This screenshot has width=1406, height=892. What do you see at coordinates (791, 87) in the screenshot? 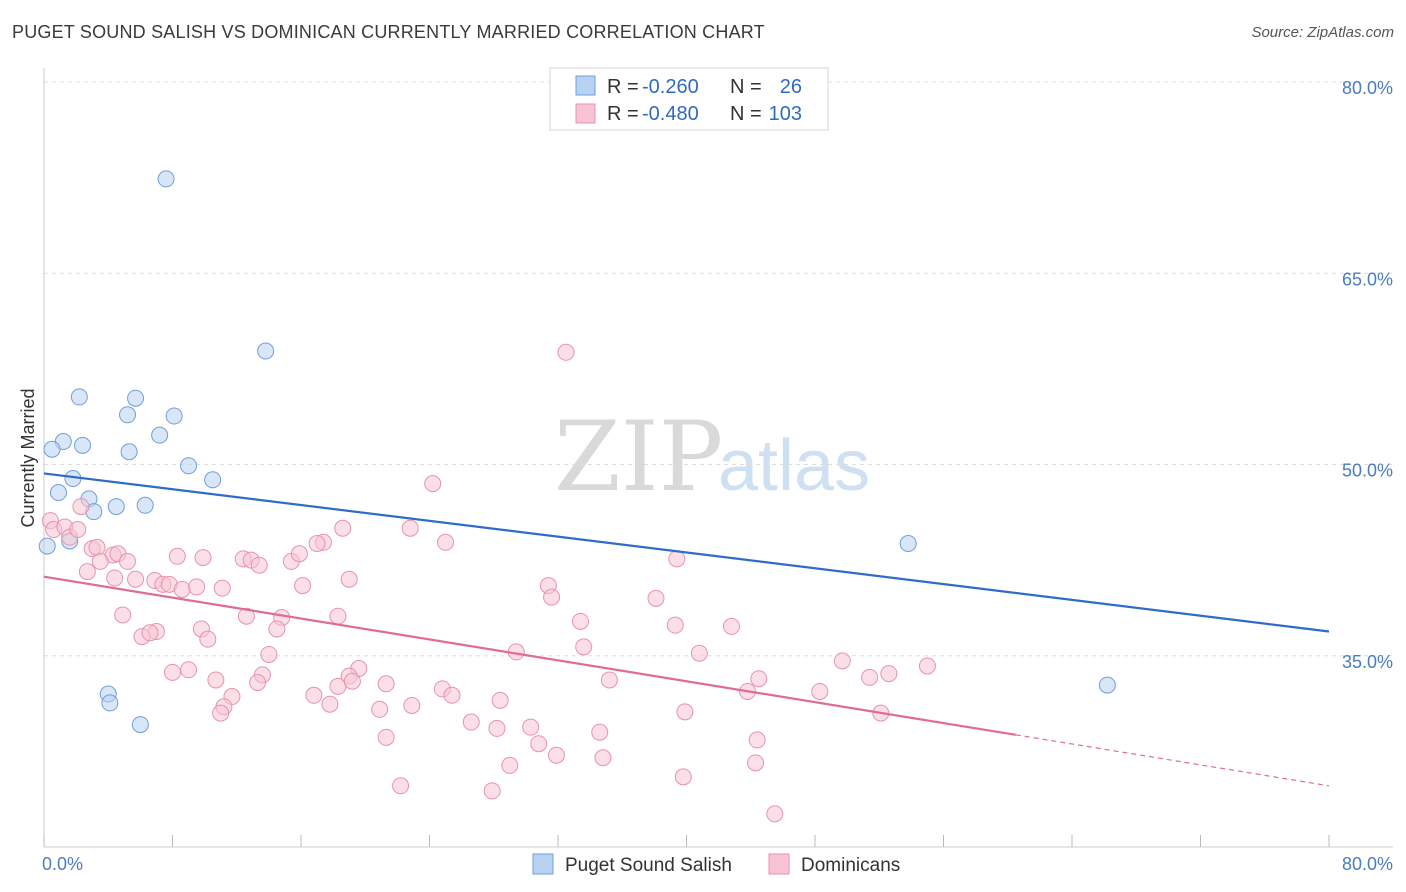
I see `legend-n-value: 26` at bounding box center [791, 87].